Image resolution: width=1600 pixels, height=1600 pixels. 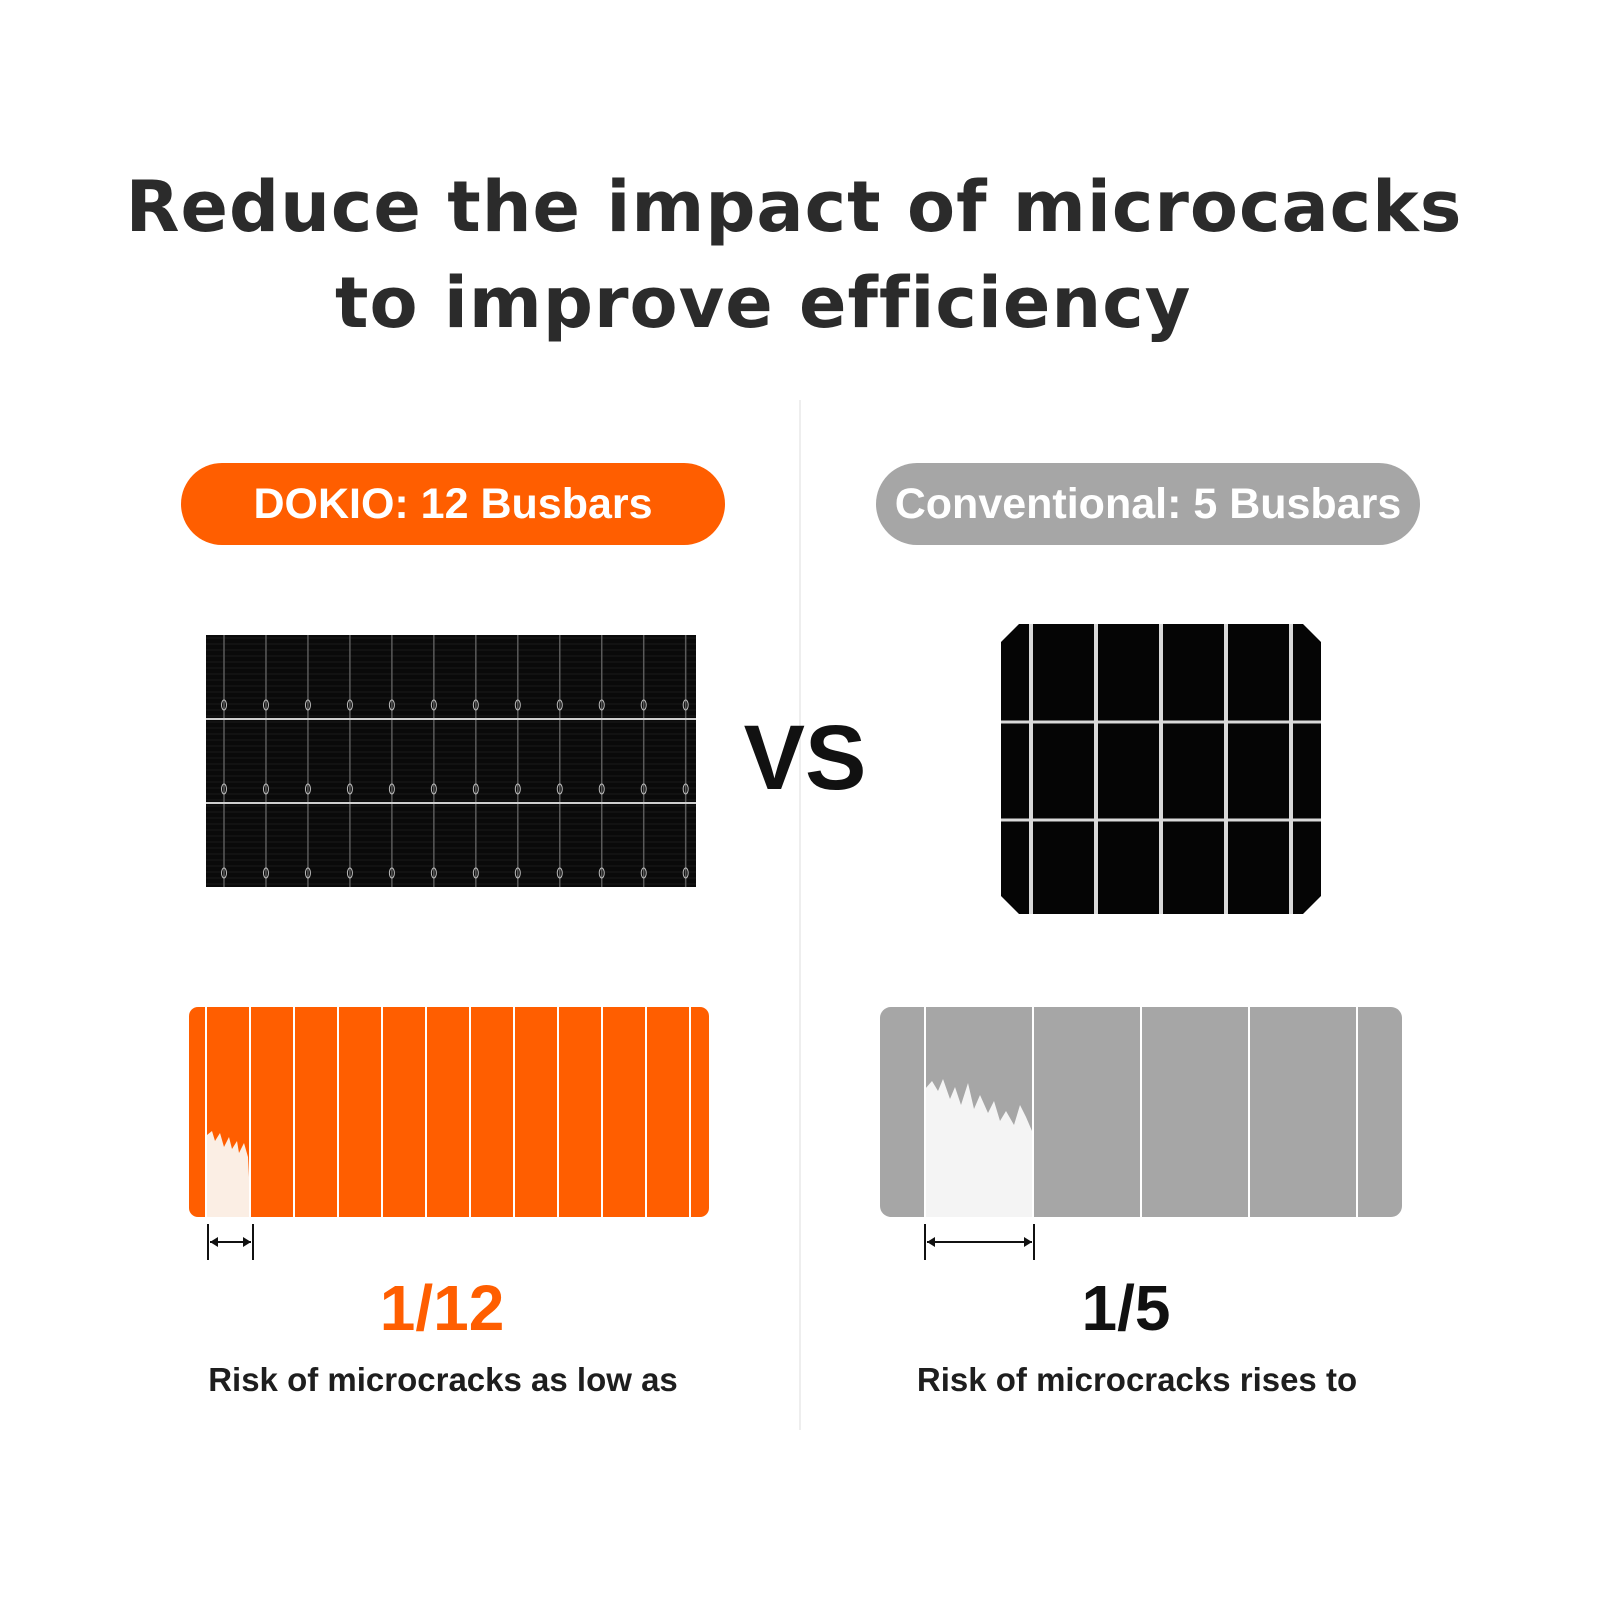 What do you see at coordinates (800, 915) in the screenshot?
I see `center-divider` at bounding box center [800, 915].